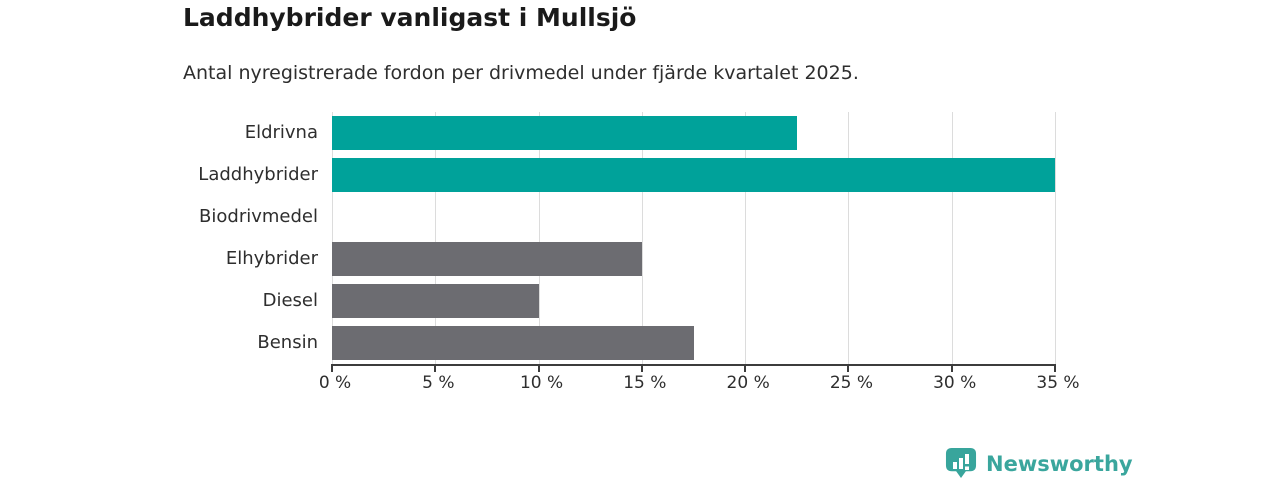 This screenshot has height=480, width=1280. I want to click on bar-elhybrider, so click(487, 259).